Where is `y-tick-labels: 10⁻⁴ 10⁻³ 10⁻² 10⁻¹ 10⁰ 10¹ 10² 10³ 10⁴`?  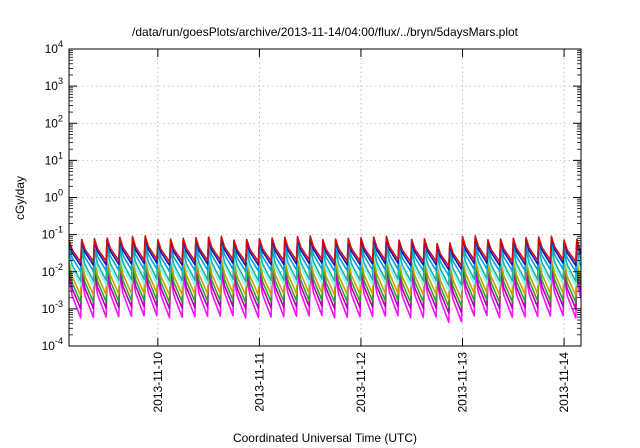
y-tick-labels: 10⁻⁴ 10⁻³ 10⁻² 10⁻¹ 10⁰ 10¹ 10² 10³ 10⁴ is located at coordinates (52, 196).